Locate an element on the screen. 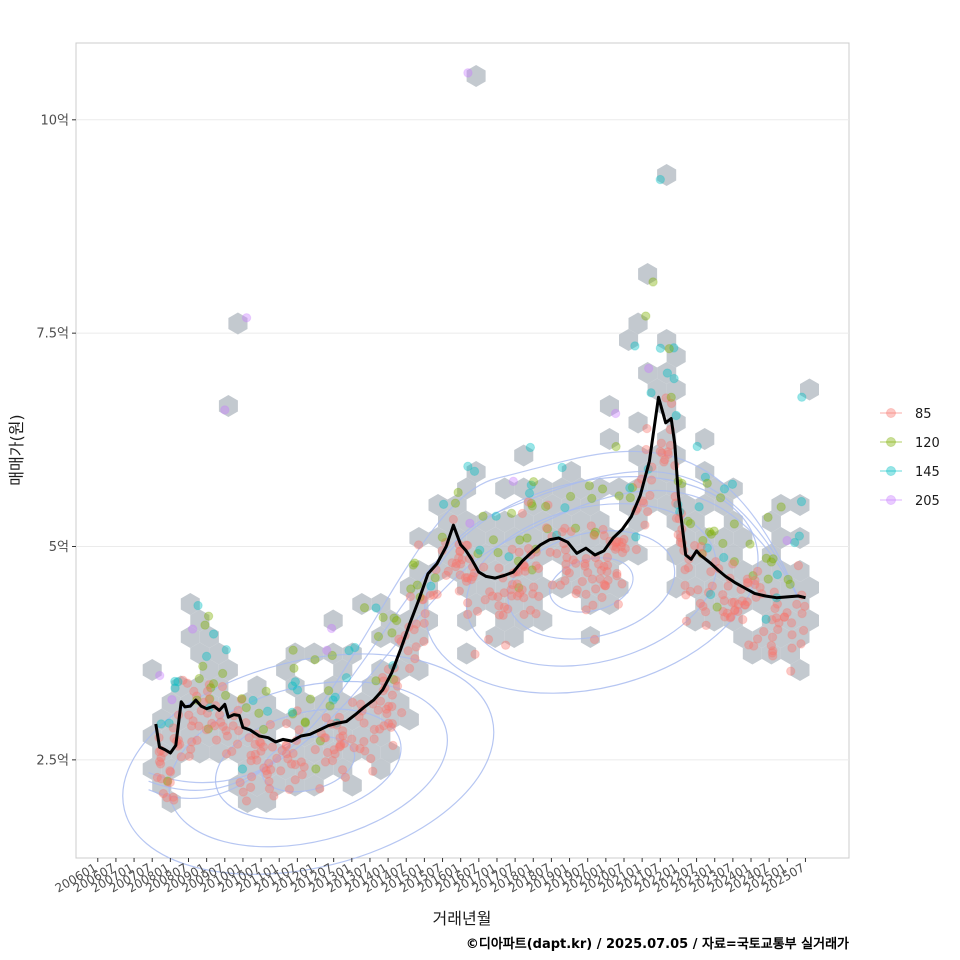 This screenshot has height=960, width=960. legend-label: 145 is located at coordinates (927, 472).